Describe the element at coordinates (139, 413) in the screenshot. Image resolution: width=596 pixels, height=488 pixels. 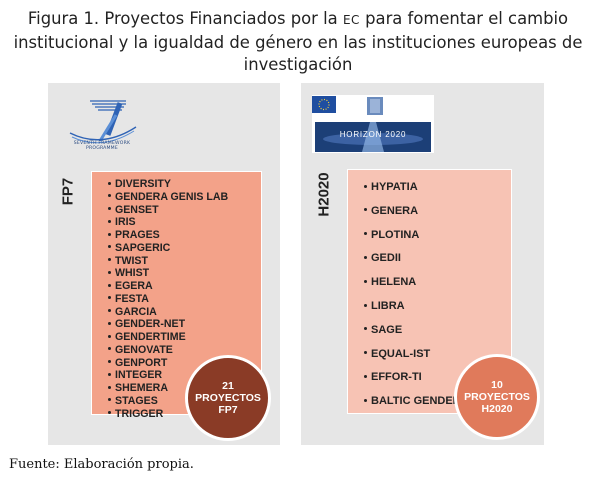
I see `fp7-project-name: TRIGGER` at that location.